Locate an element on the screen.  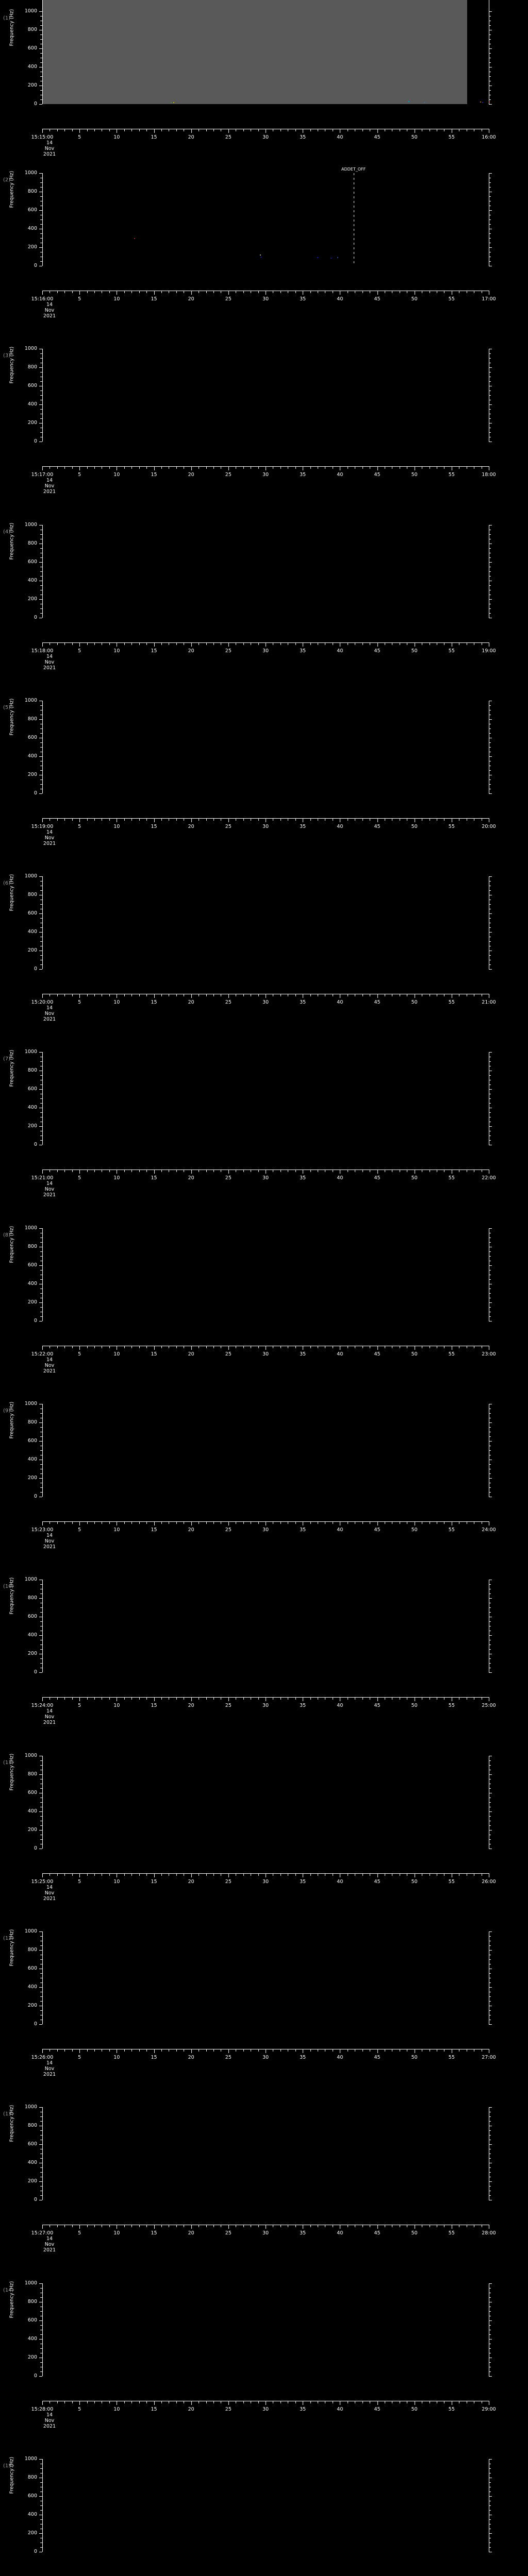
x-axis-tick-label: 55 is located at coordinates (451, 1354).